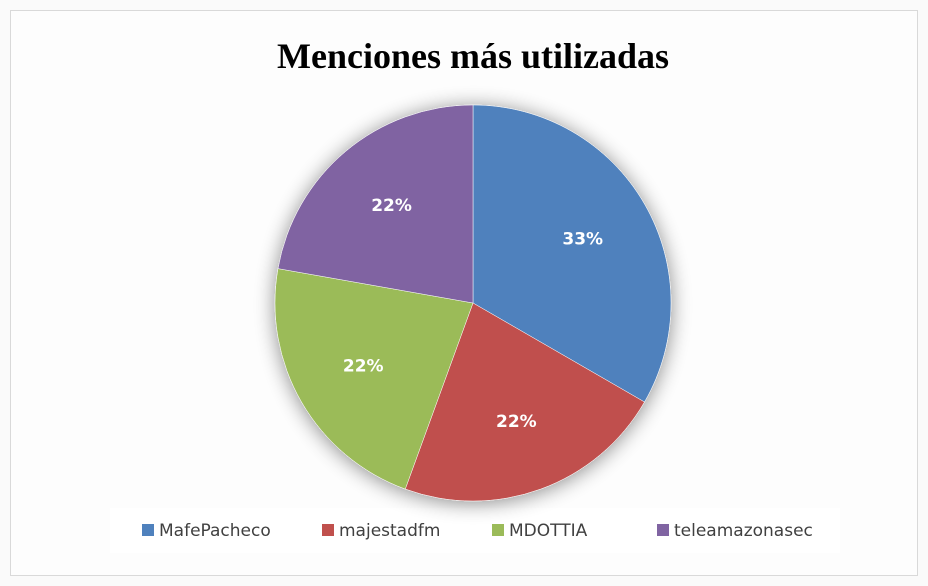 The height and width of the screenshot is (586, 928). What do you see at coordinates (215, 531) in the screenshot?
I see `legend-label: MafePacheco` at bounding box center [215, 531].